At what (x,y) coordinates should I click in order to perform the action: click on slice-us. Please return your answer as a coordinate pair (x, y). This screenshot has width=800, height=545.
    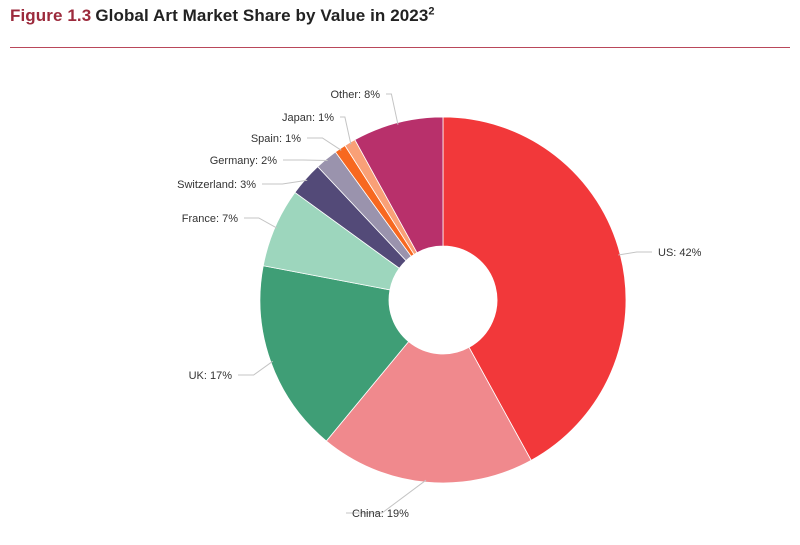
    Looking at the image, I should click on (534, 288).